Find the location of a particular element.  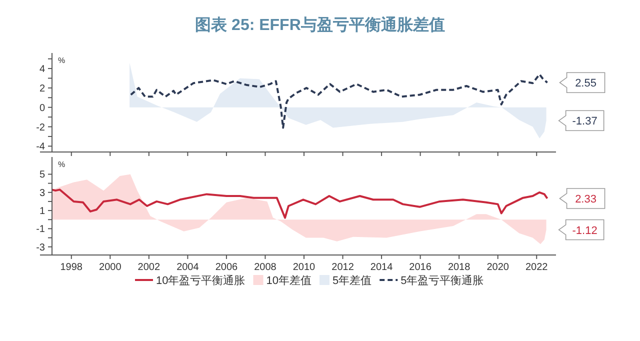

legend-label: 5年盈亏平衡通胀 is located at coordinates (442, 280).